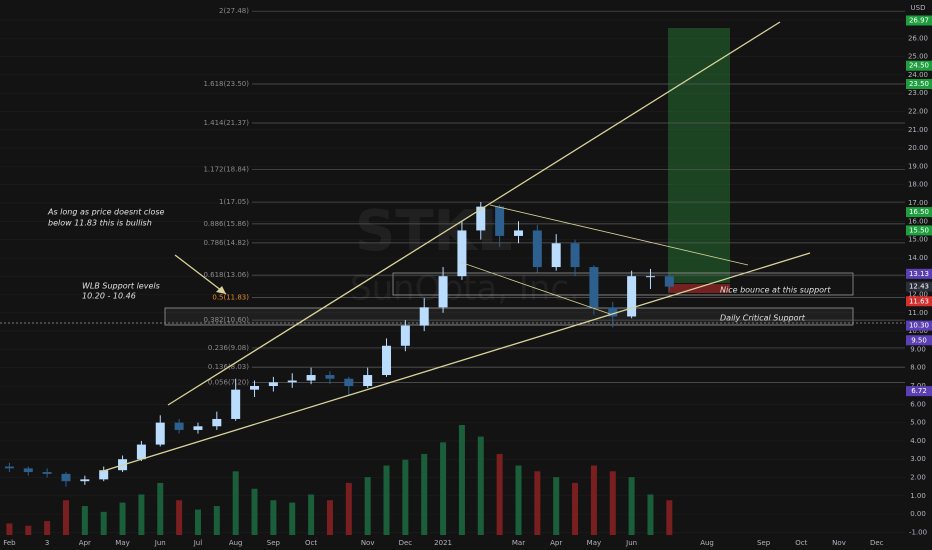 The width and height of the screenshot is (932, 550). Describe the element at coordinates (100, 223) in the screenshot. I see `note: below 11.83 this is bullish` at that location.